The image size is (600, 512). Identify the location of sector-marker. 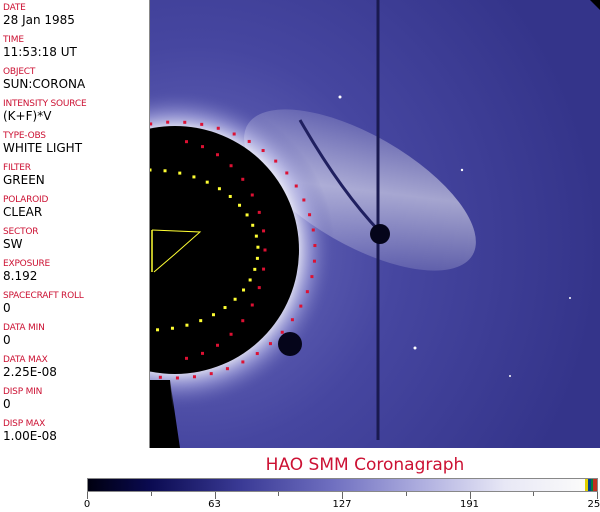
(176, 251).